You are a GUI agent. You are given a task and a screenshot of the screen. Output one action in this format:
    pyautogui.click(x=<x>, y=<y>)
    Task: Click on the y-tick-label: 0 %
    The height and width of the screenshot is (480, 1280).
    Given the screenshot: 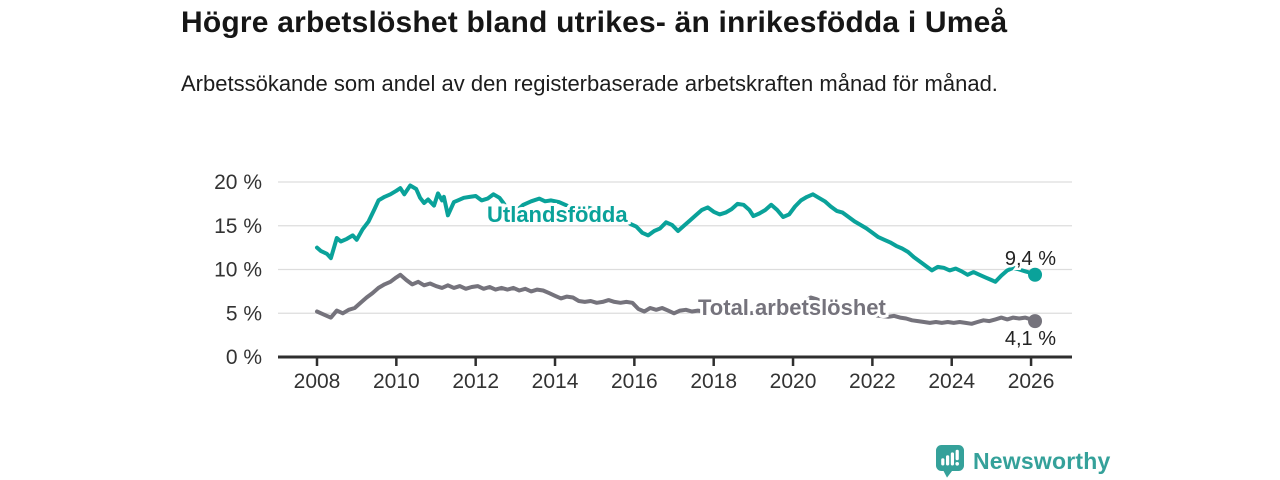 What is the action you would take?
    pyautogui.click(x=244, y=357)
    